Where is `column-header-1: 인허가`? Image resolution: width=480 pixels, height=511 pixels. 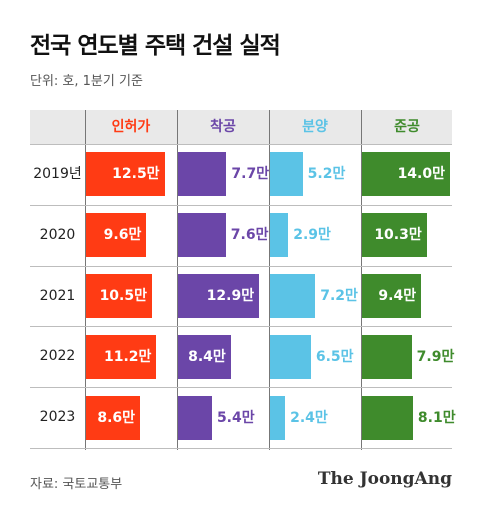
column-header-1: 인허가 is located at coordinates (131, 127).